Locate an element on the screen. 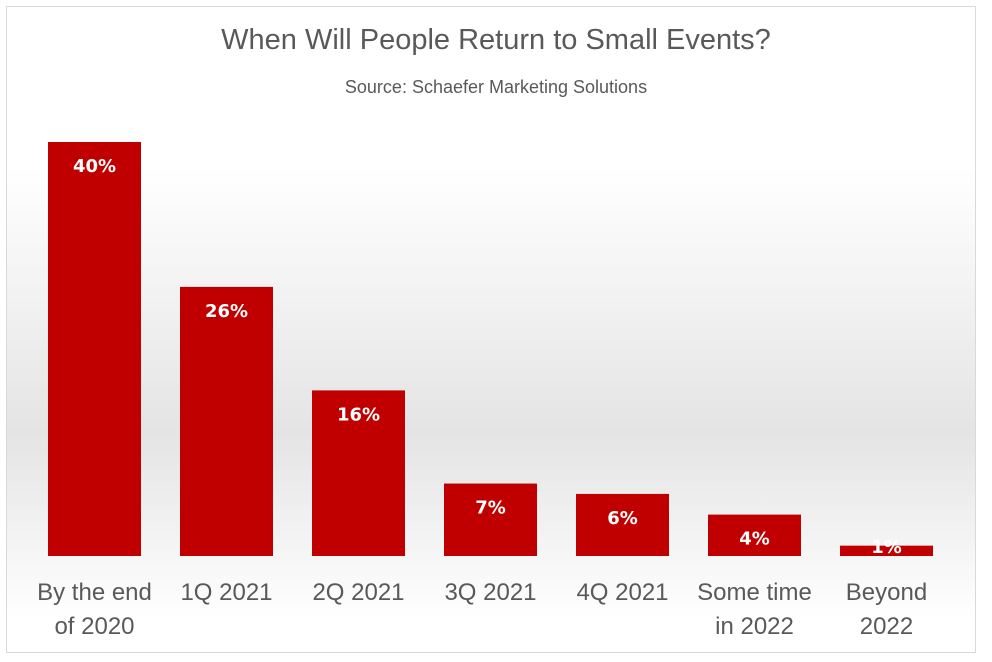 Image resolution: width=992 pixels, height=662 pixels. category-label-1: 1Q 2021 is located at coordinates (226, 592).